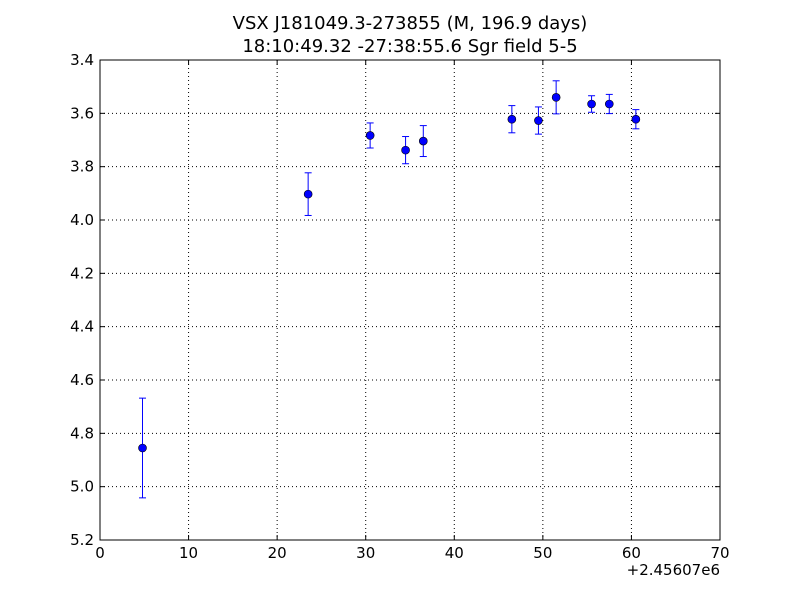 Image resolution: width=800 pixels, height=600 pixels. I want to click on x-tick-label: 30, so click(365, 553).